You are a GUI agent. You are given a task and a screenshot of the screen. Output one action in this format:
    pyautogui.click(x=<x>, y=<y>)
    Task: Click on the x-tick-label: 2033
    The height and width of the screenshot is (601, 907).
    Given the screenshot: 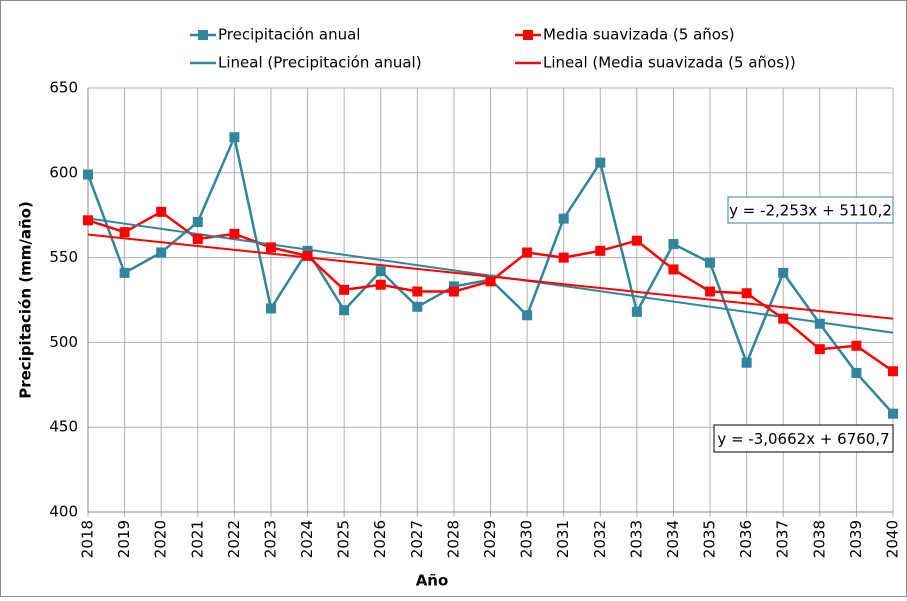 What is the action you would take?
    pyautogui.click(x=636, y=539)
    